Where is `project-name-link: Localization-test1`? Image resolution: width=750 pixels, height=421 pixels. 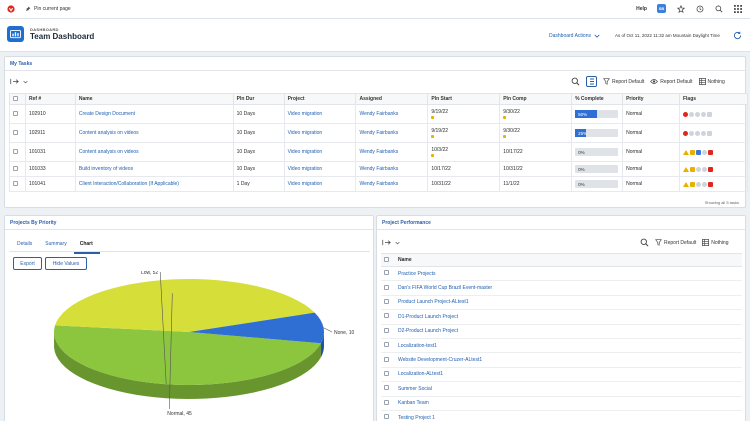
project-name-link: Localization-test1 is located at coordinates (417, 345).